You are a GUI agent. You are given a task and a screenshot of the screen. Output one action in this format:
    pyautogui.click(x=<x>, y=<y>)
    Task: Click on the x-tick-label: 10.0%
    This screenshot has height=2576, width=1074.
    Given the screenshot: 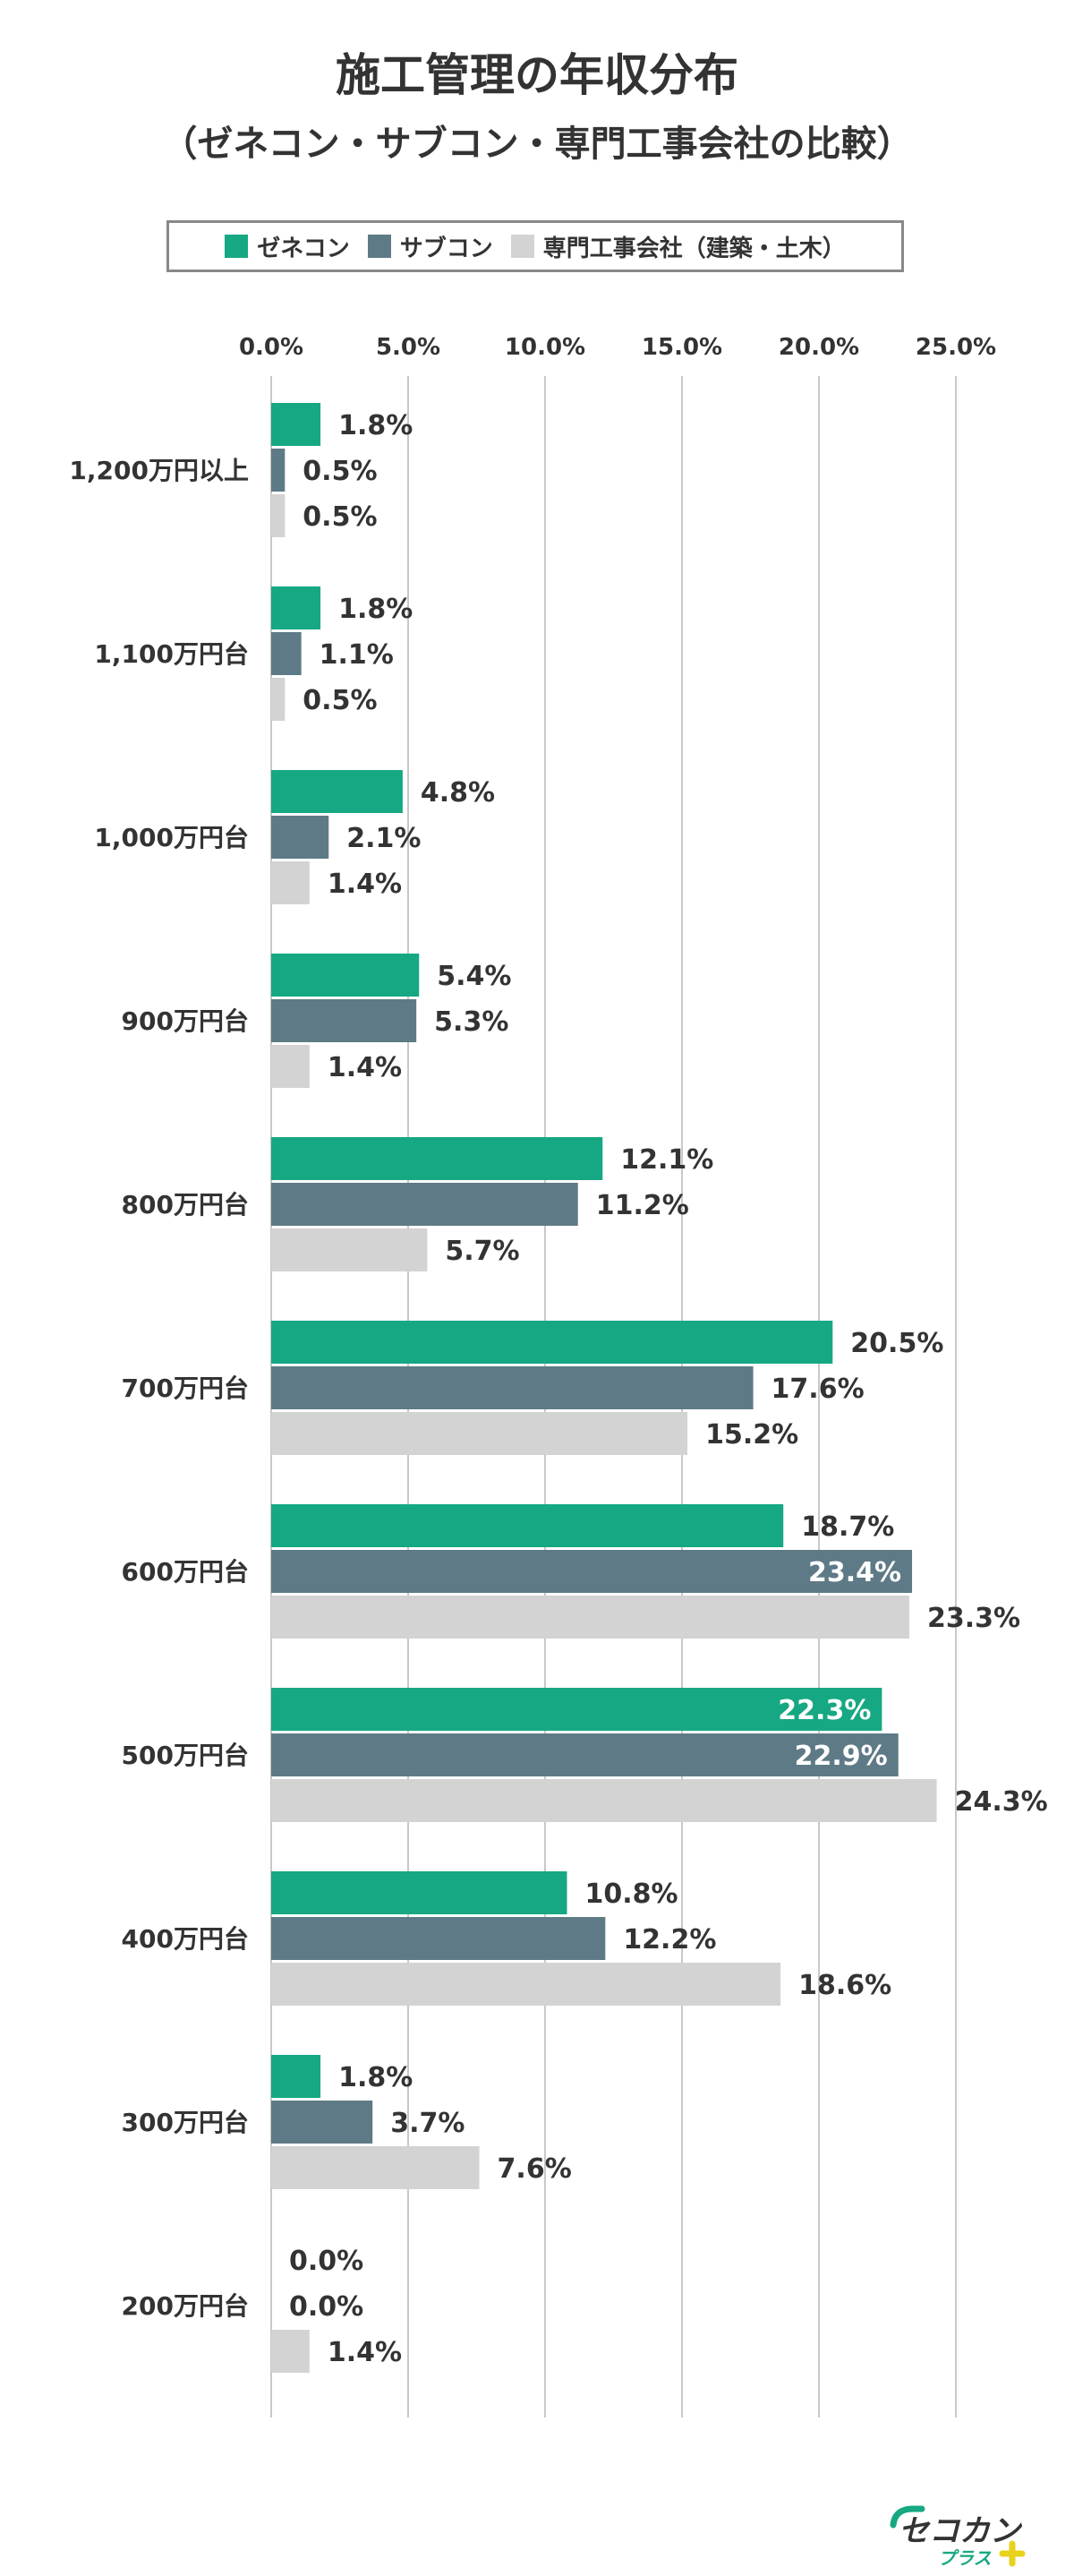 What is the action you would take?
    pyautogui.click(x=545, y=347)
    